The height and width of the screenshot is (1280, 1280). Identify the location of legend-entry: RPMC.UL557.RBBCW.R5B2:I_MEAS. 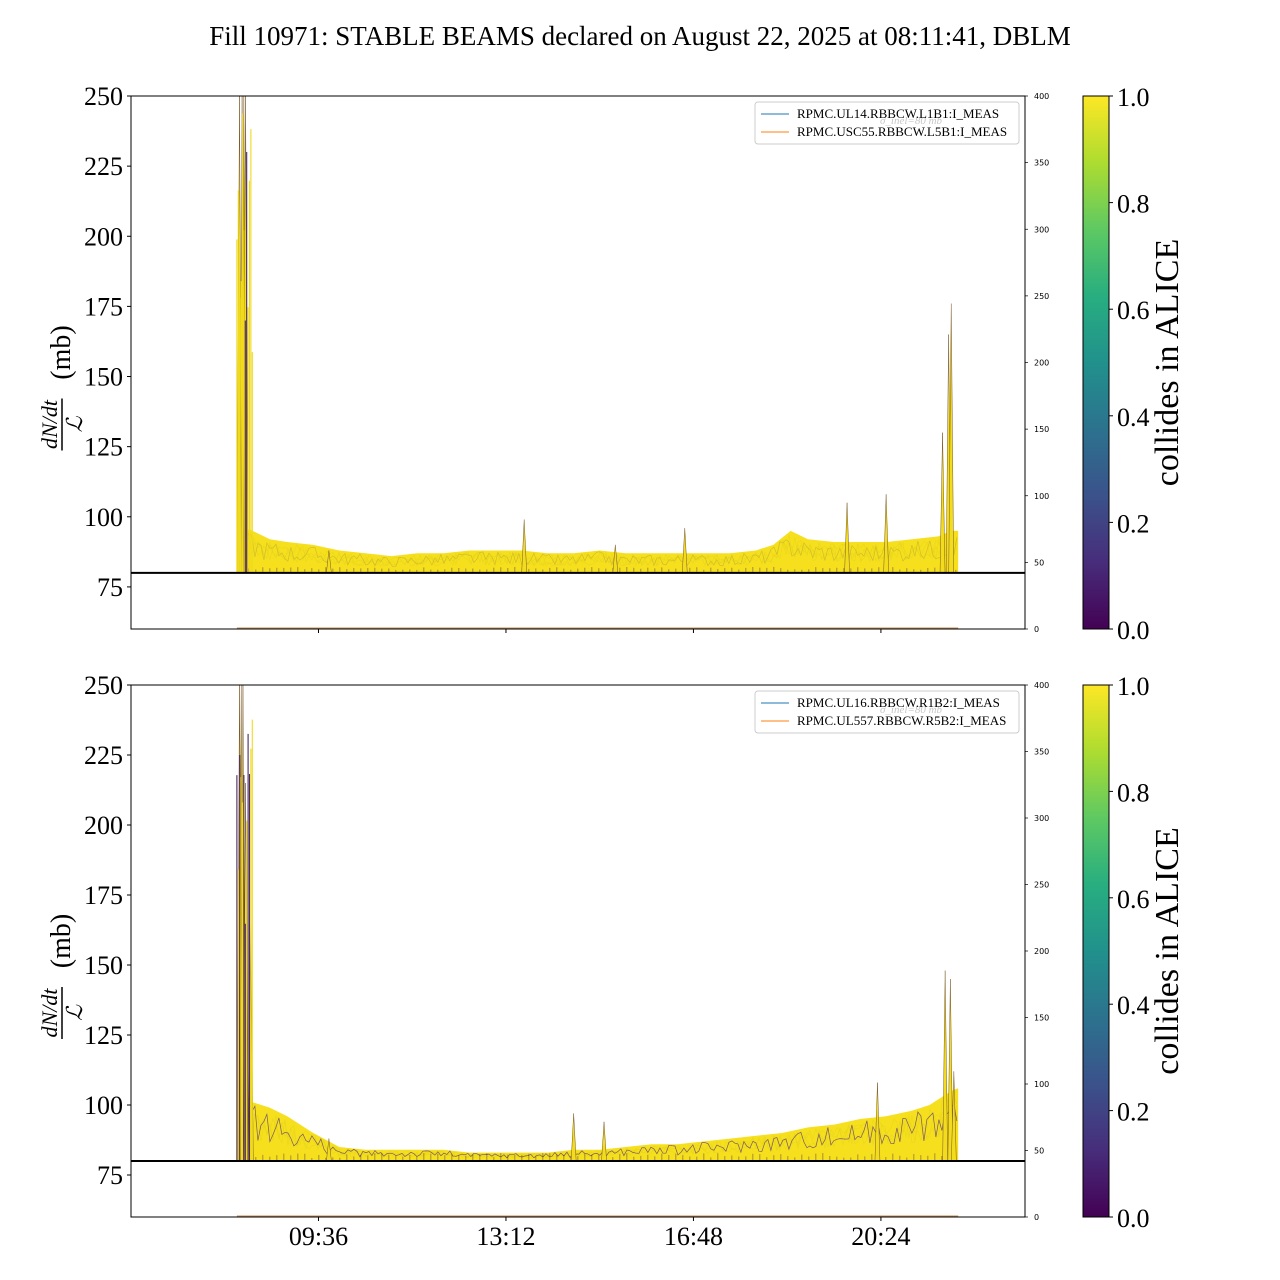
(901, 720).